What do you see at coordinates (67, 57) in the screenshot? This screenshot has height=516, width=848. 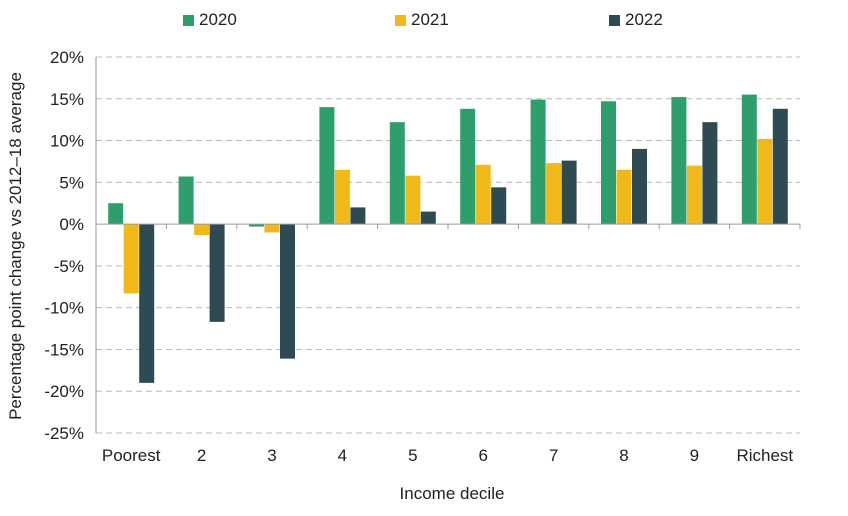 I see `y-tick-label: 20%` at bounding box center [67, 57].